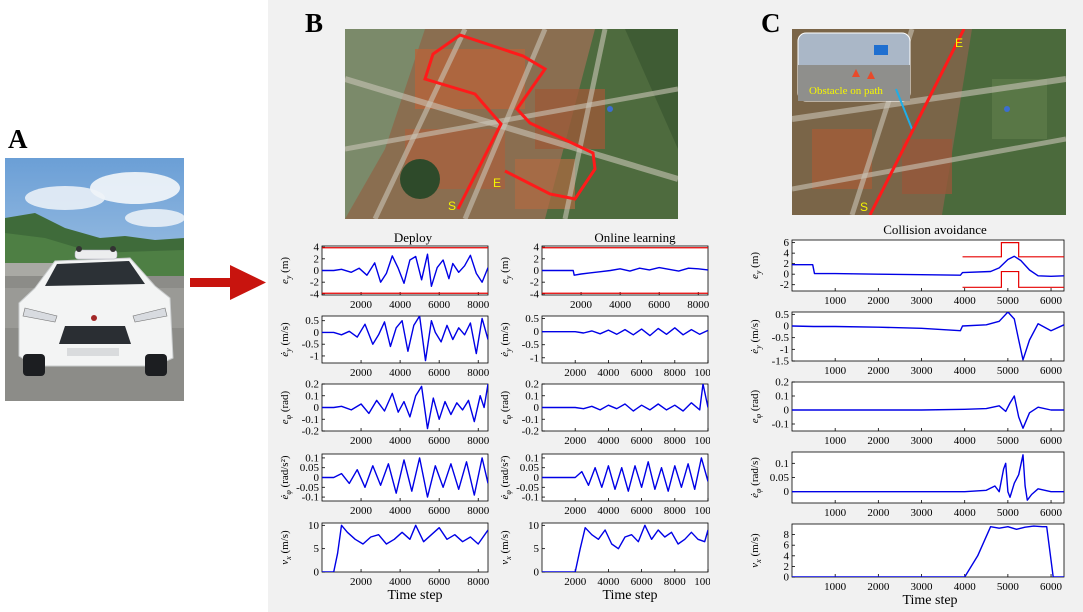 The width and height of the screenshot is (1083, 612). I want to click on online_ey-xtick-label: 2000, so click(581, 304).